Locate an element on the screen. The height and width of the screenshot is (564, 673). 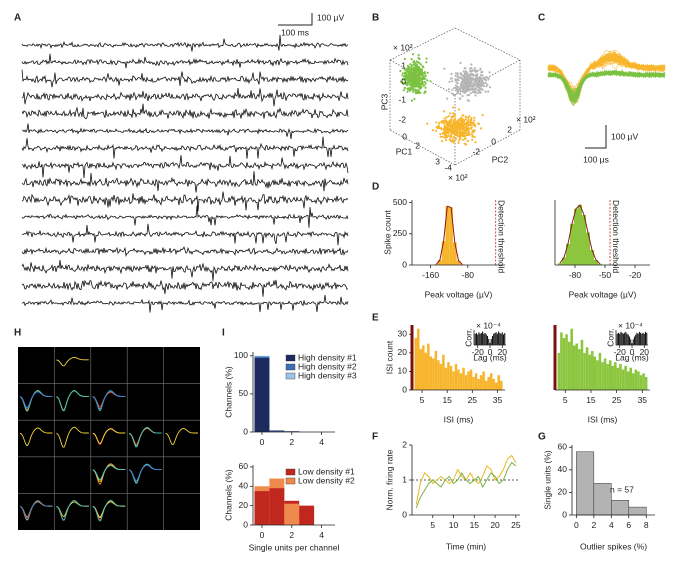
tick-label: 3 is located at coordinates (437, 161).